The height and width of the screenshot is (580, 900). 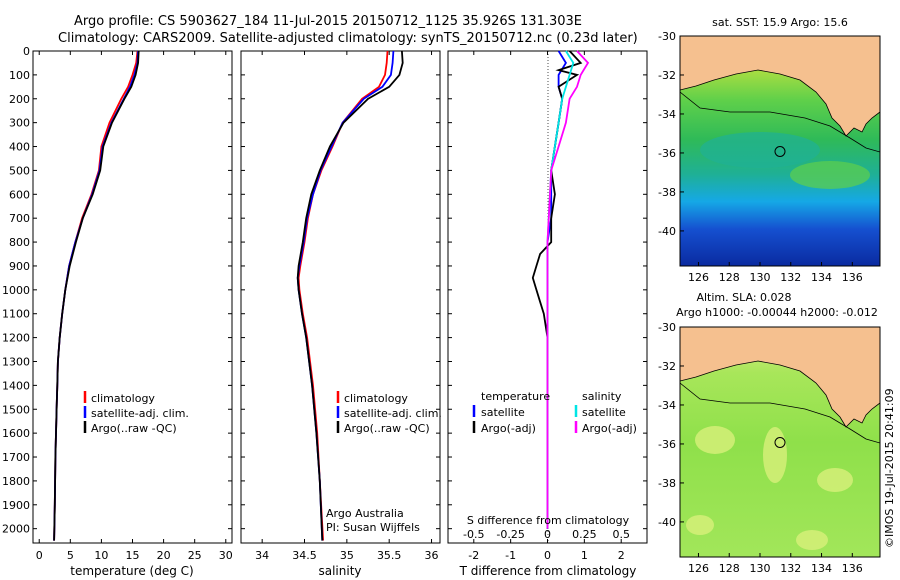 I want to click on sst-map-lat-tick-label: -30, so click(x=667, y=36).